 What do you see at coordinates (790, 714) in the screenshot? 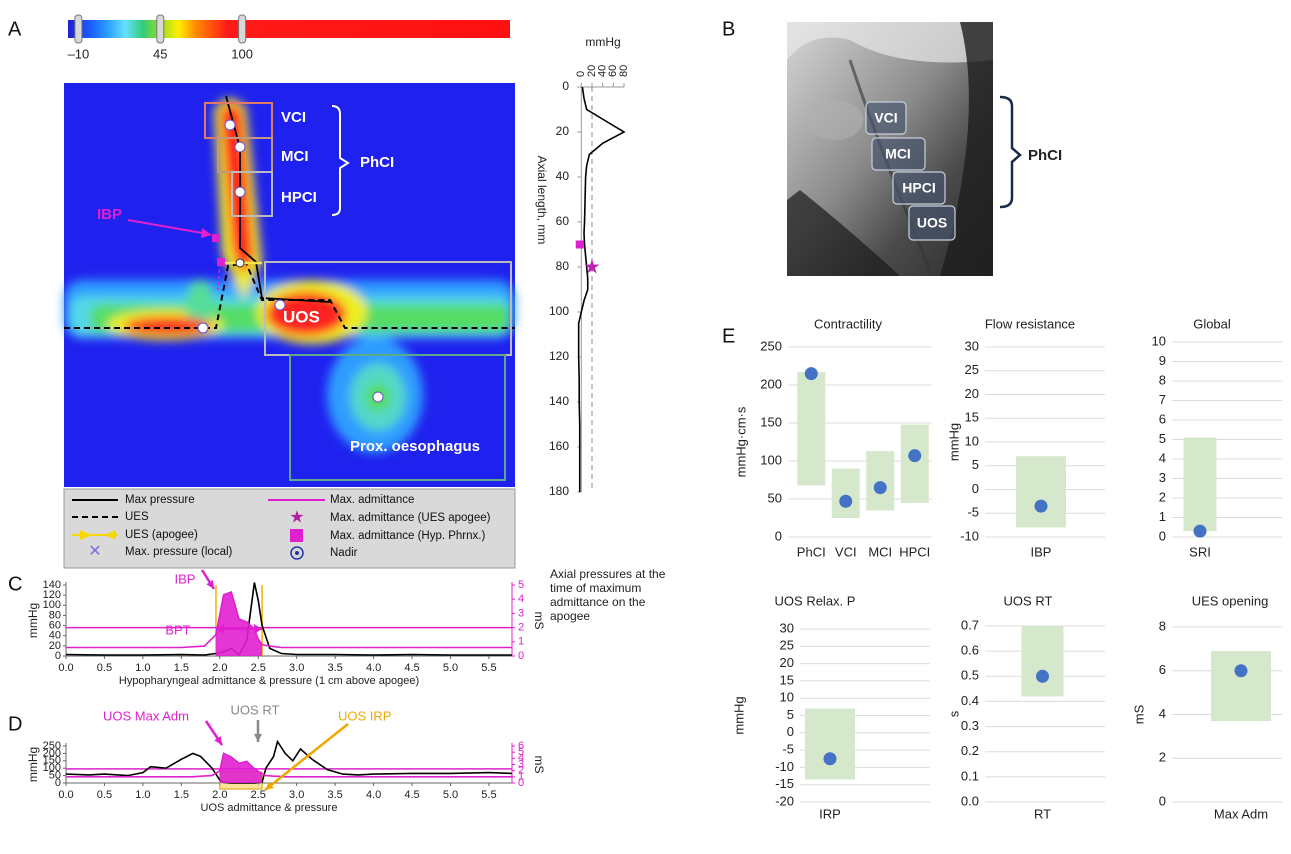
I see `y-tick-label: 5` at bounding box center [790, 714].